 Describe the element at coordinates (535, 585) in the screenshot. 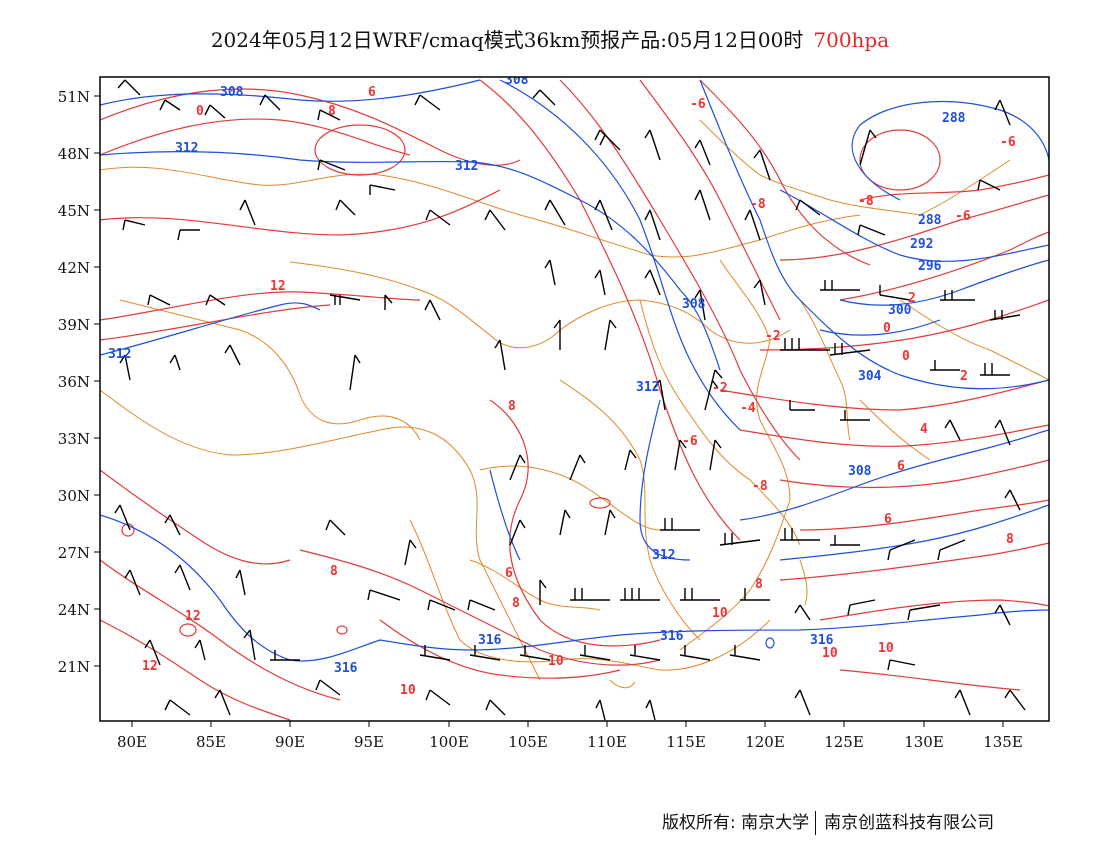

I see `boundary-yunnan` at that location.